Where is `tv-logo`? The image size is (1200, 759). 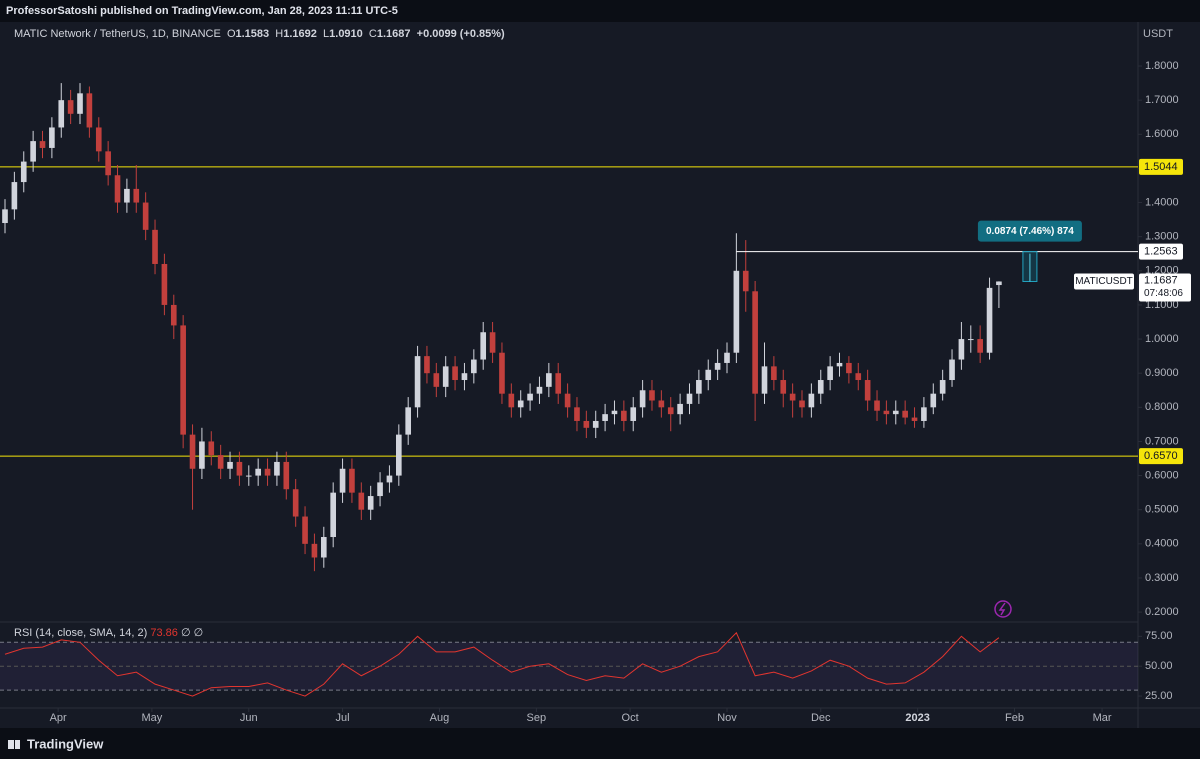
tv-logo is located at coordinates (14, 744).